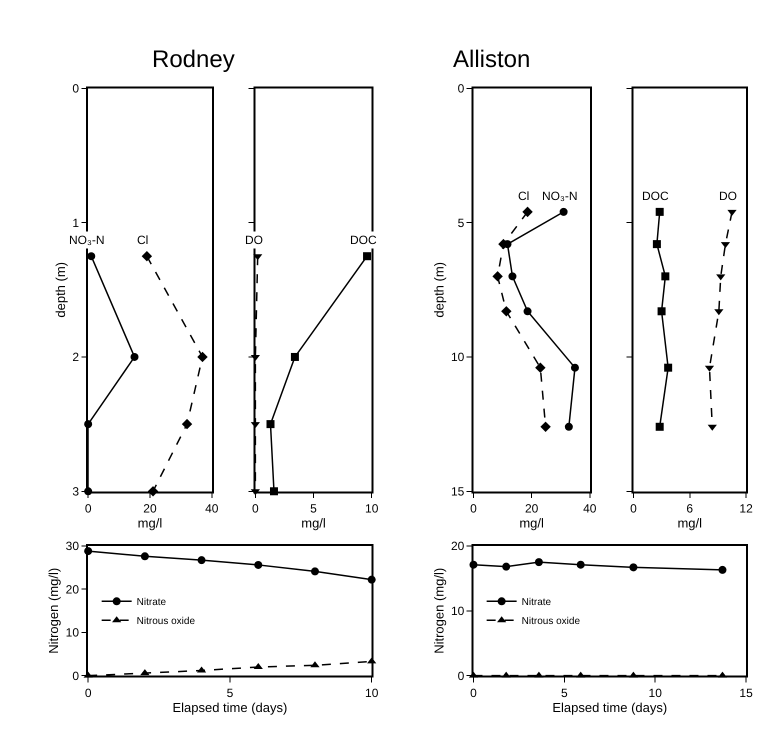 This screenshot has height=748, width=776. I want to click on y-tick-label: 1, so click(76, 223).